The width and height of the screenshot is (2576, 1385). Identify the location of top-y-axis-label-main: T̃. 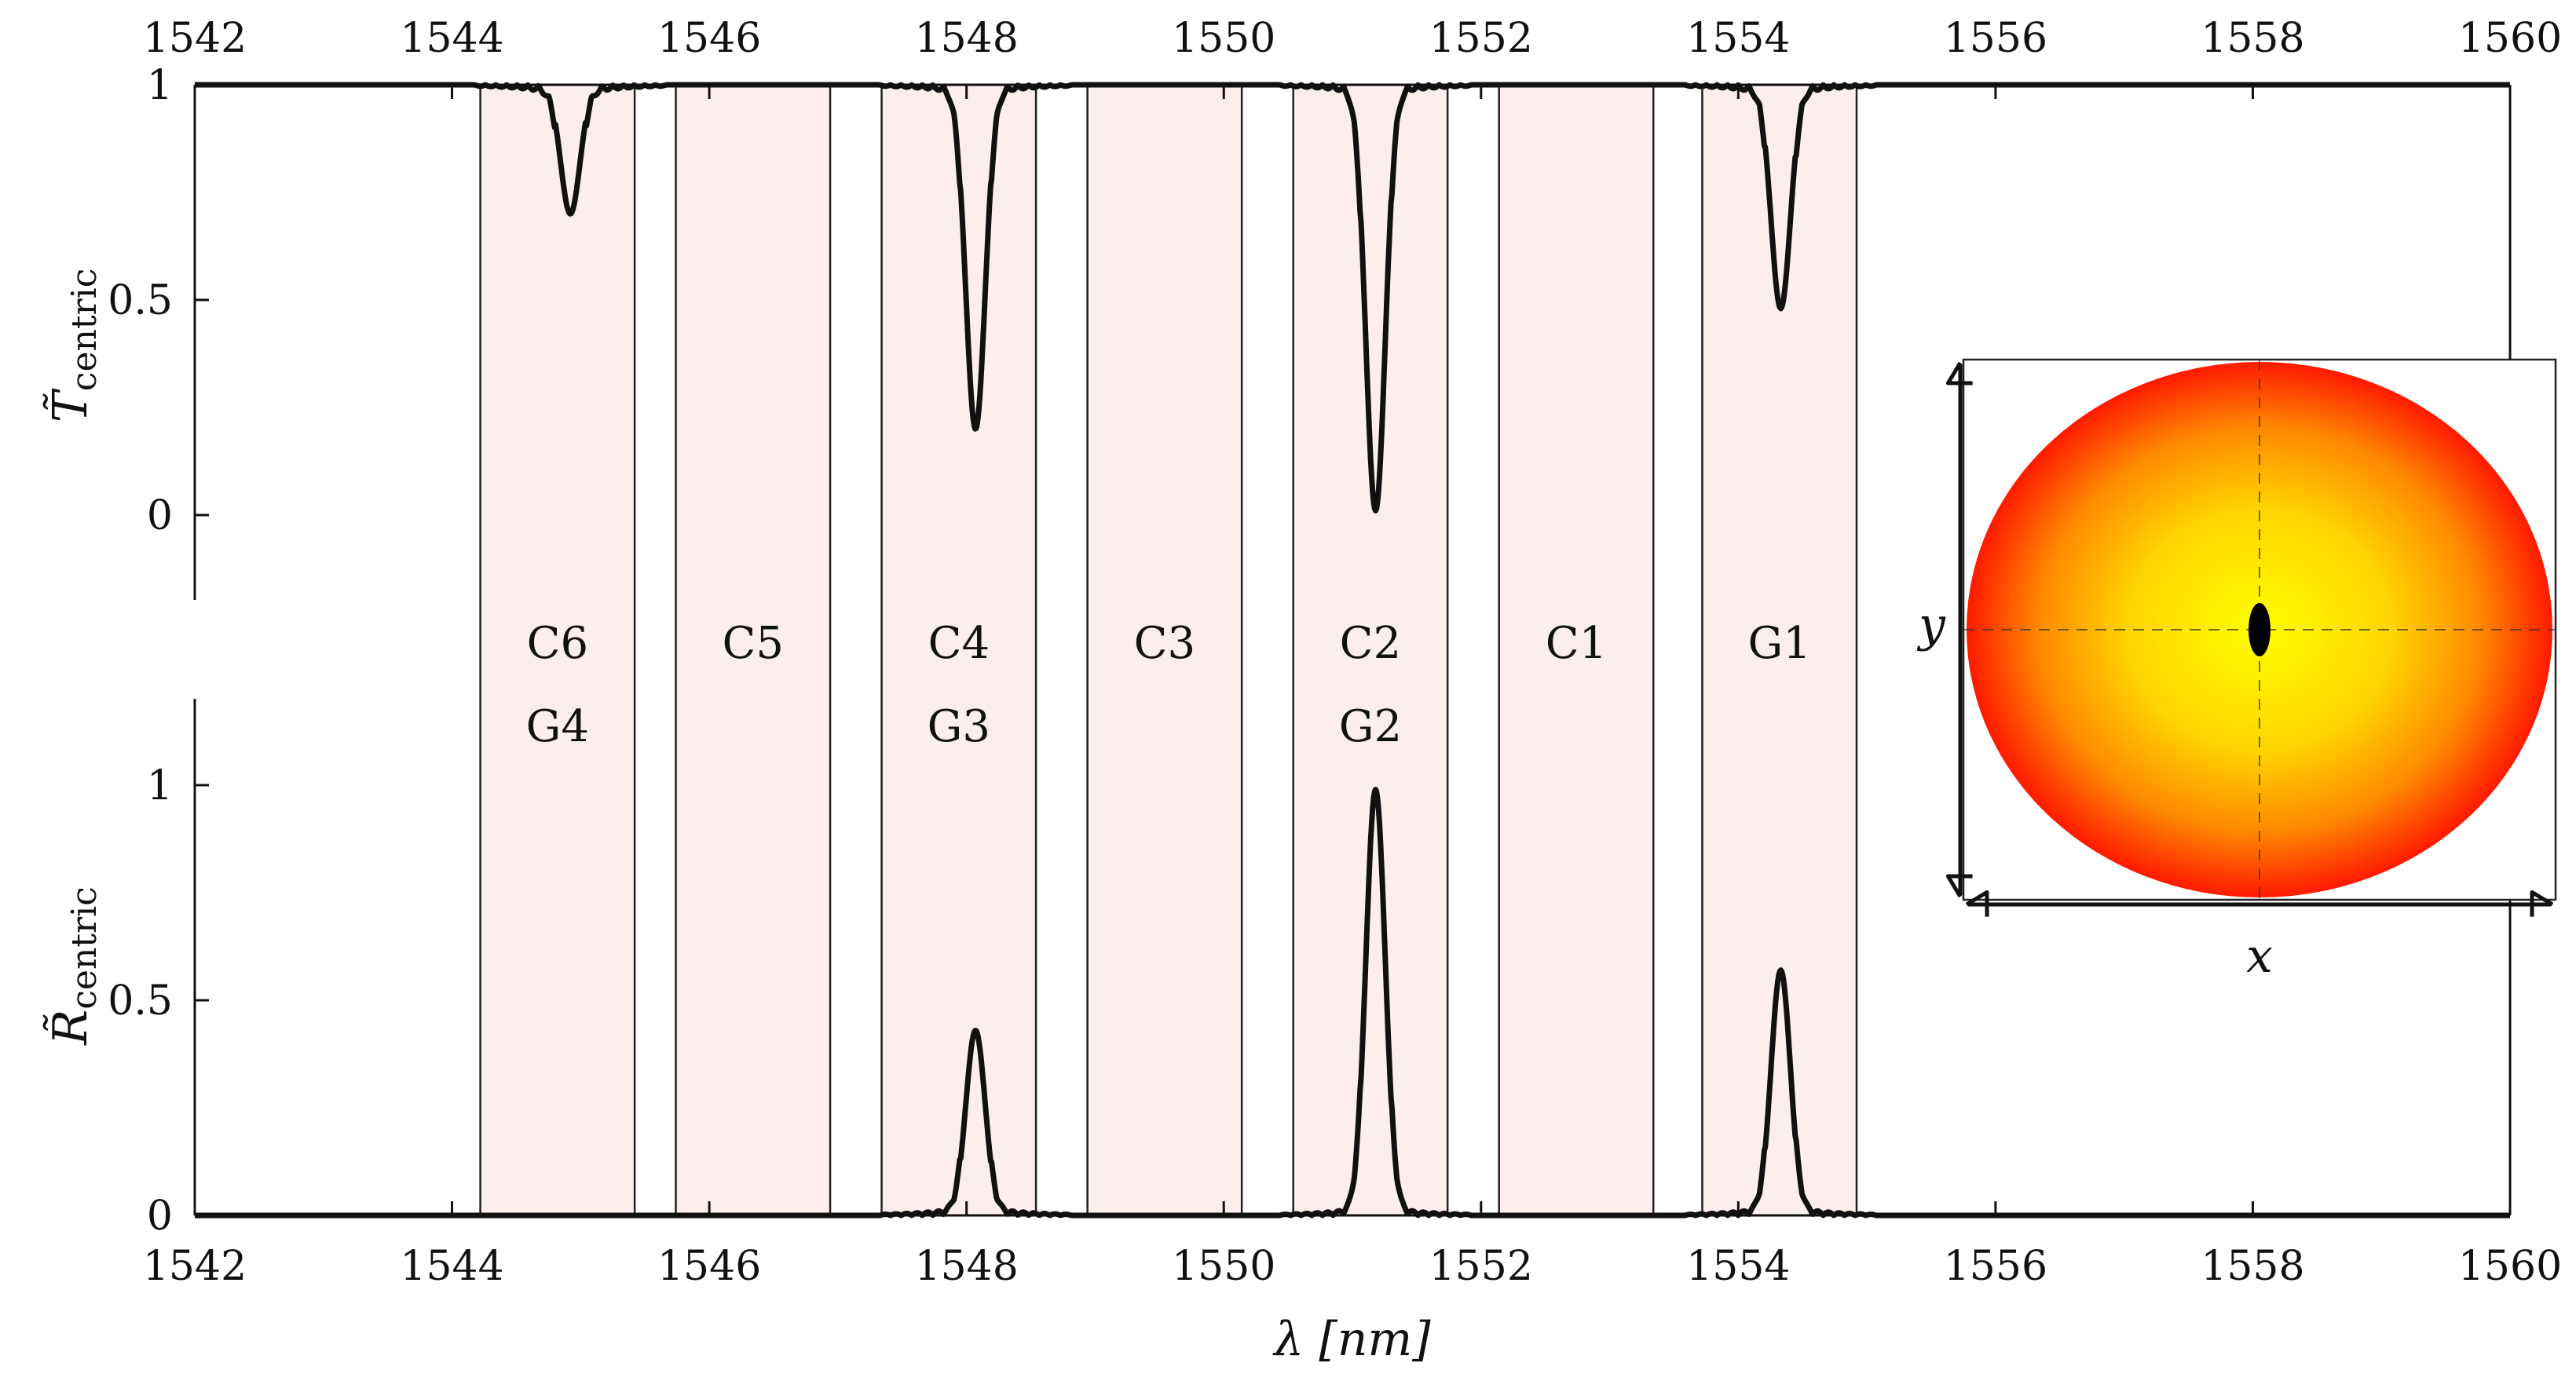
(70, 405).